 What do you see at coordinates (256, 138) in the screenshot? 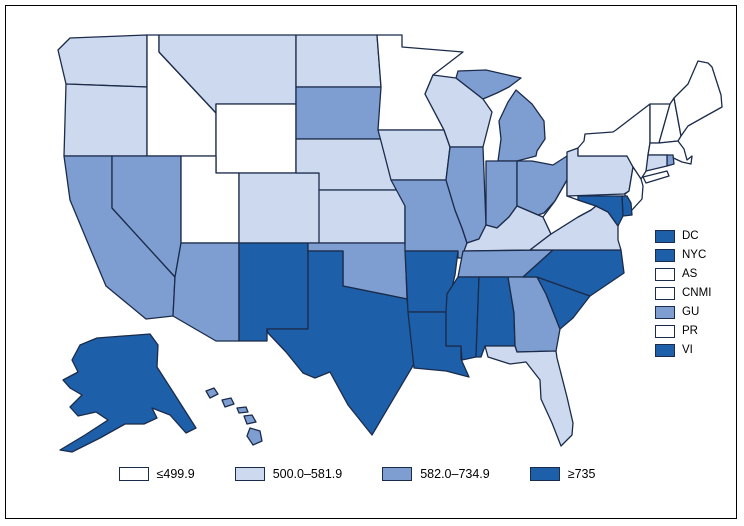
I see `state-wy` at bounding box center [256, 138].